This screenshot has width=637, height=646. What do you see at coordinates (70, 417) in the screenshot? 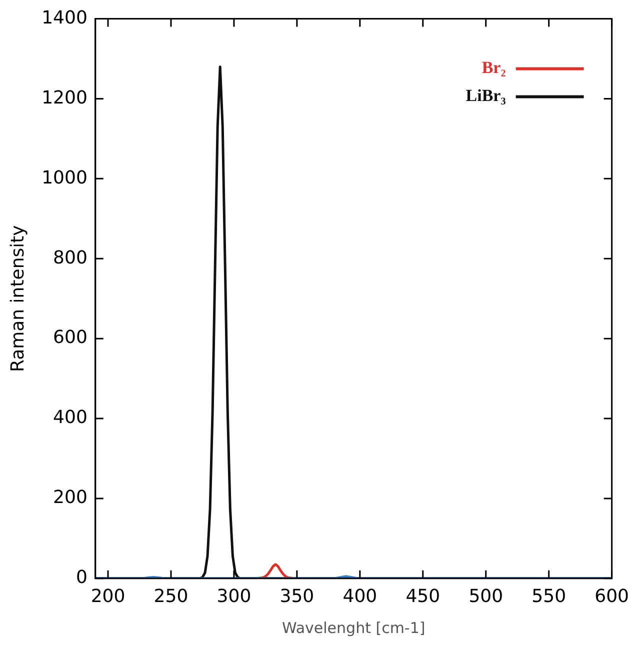
I see `y-tick-label: 400` at bounding box center [70, 417].